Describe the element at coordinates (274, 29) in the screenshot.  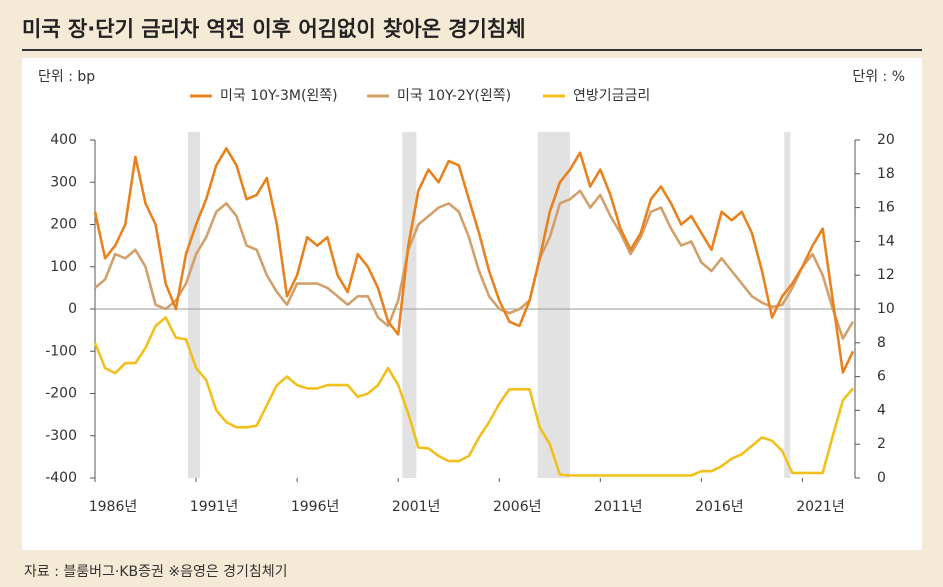
I see `chart-title: 미국 장·단기 금리차 역전 이후 어김없이 찾아온 경기침체` at that location.